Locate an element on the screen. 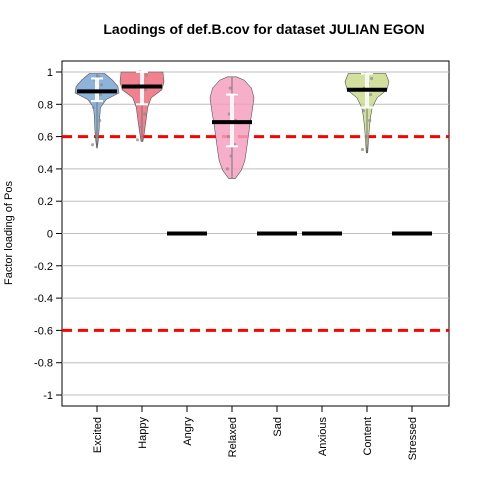  x-tick-label: Angry is located at coordinates (188, 431).